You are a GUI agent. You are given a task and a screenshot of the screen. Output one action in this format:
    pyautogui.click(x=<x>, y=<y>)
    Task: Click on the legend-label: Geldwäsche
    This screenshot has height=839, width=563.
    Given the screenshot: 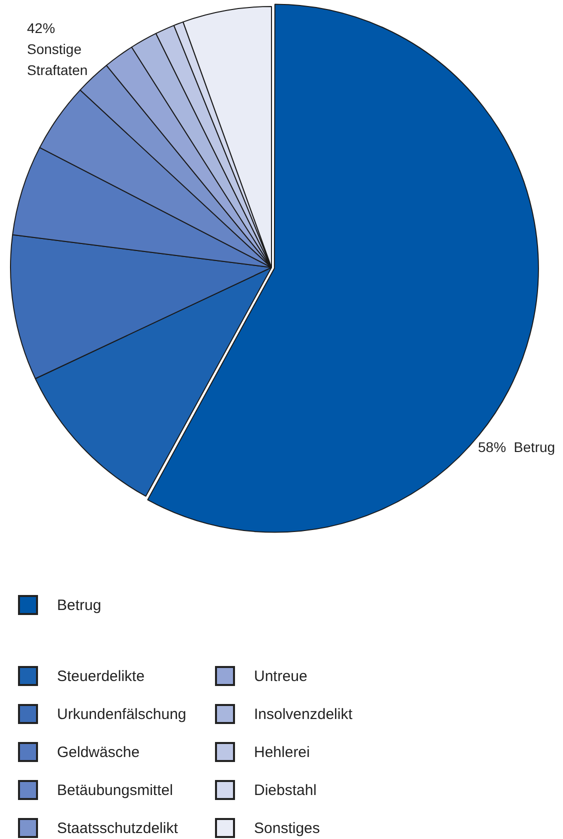 What is the action you would take?
    pyautogui.click(x=98, y=752)
    